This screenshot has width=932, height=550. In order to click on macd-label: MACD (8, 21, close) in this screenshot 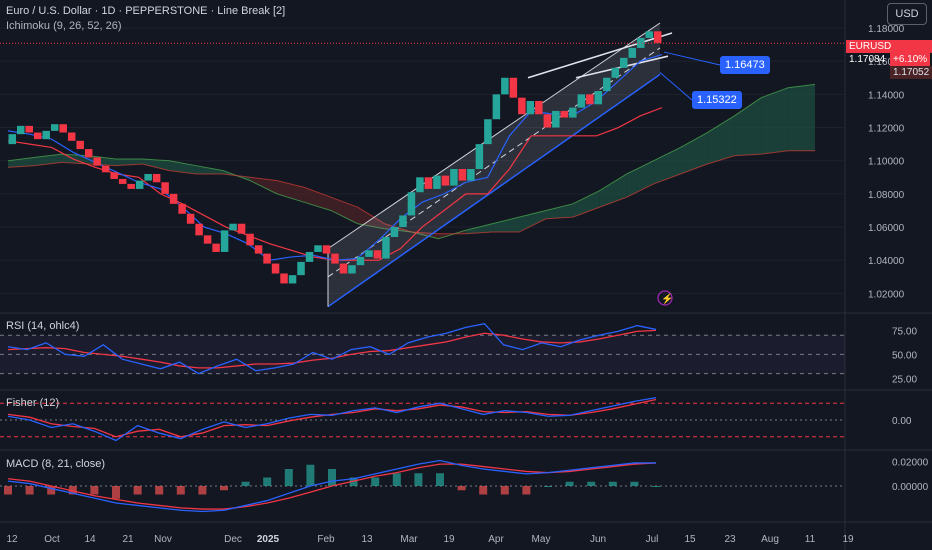, I will do `click(56, 464)`.